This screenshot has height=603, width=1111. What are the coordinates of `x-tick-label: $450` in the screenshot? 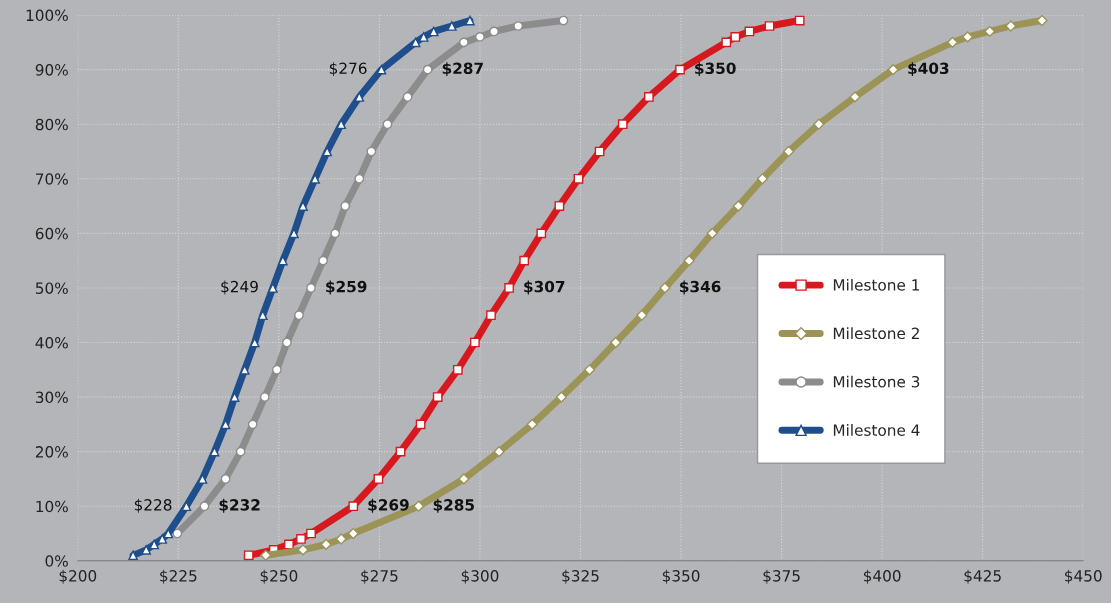 It's located at (1083, 576).